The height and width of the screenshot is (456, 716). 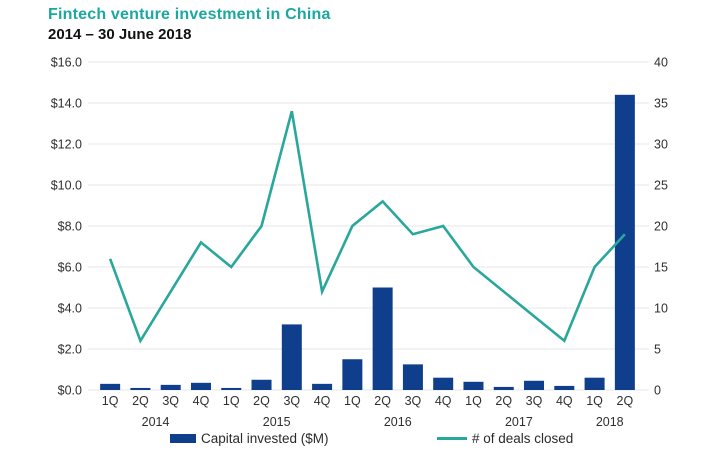 What do you see at coordinates (156, 422) in the screenshot?
I see `x-axis-year-label: 2014` at bounding box center [156, 422].